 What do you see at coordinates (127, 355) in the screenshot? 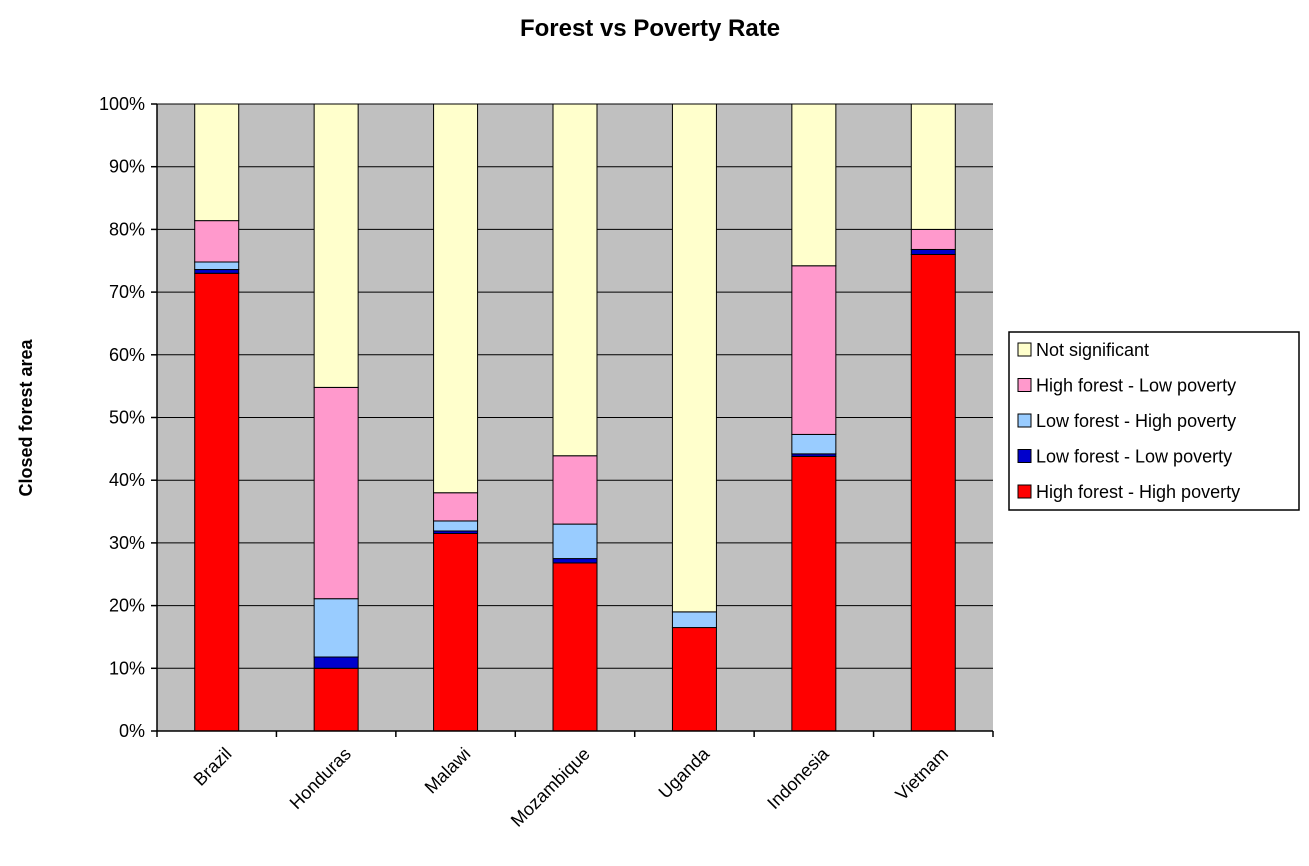
I see `y-tick-label: 60%` at bounding box center [127, 355].